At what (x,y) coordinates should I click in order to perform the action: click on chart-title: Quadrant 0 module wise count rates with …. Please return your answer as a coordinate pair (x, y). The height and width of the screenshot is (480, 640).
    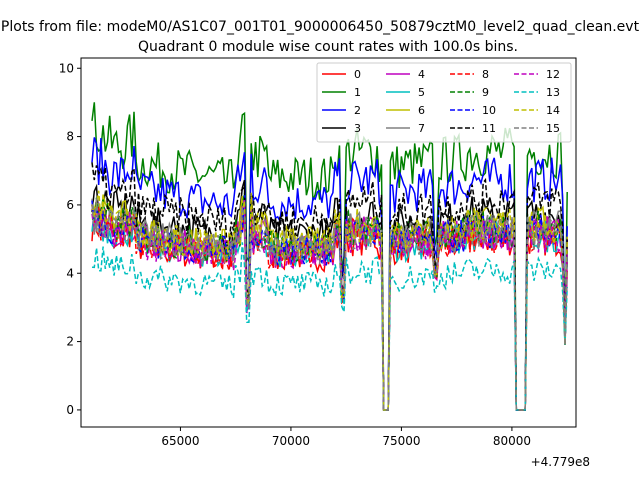
    Looking at the image, I should click on (328, 47).